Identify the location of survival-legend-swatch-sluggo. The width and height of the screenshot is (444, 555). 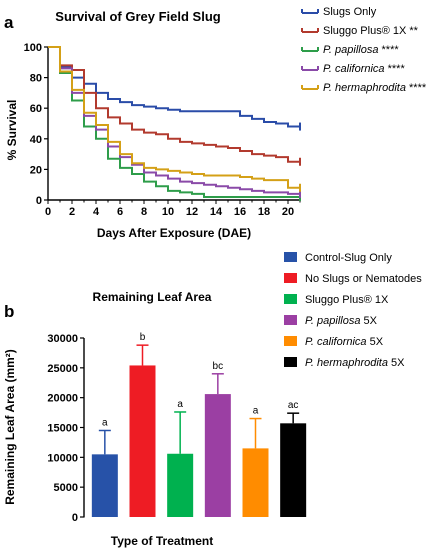
(310, 30).